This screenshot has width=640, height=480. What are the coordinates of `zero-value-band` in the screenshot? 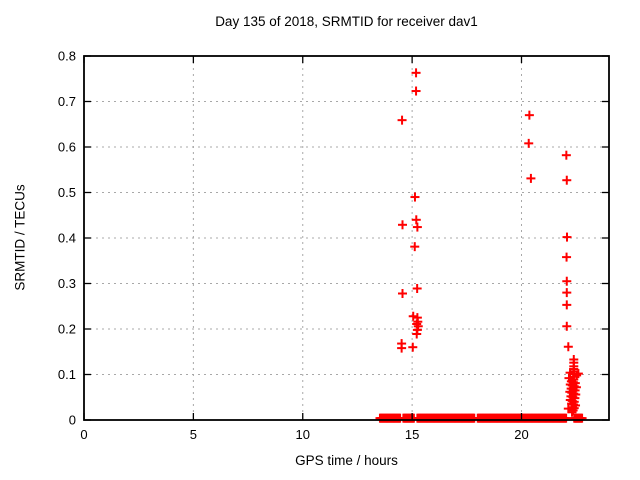 It's located at (481, 418).